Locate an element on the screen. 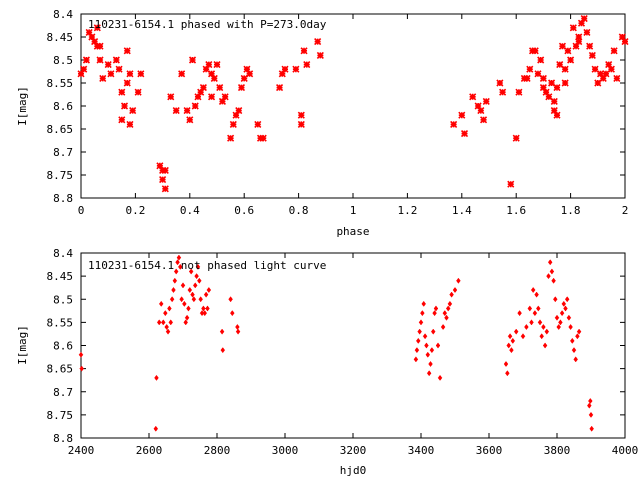 The height and width of the screenshot is (480, 640). phased-y-tick-label: 8.5 is located at coordinates (63, 60).